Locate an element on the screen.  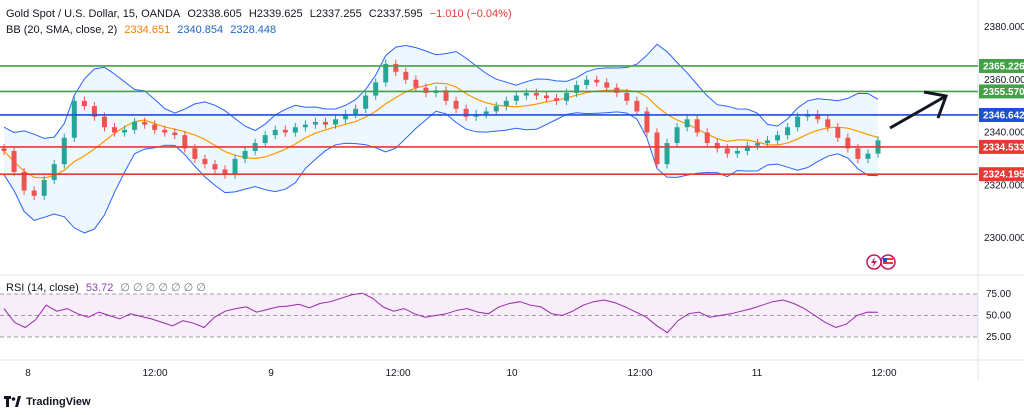
level-tag-label: 2334.533 is located at coordinates (1003, 147).